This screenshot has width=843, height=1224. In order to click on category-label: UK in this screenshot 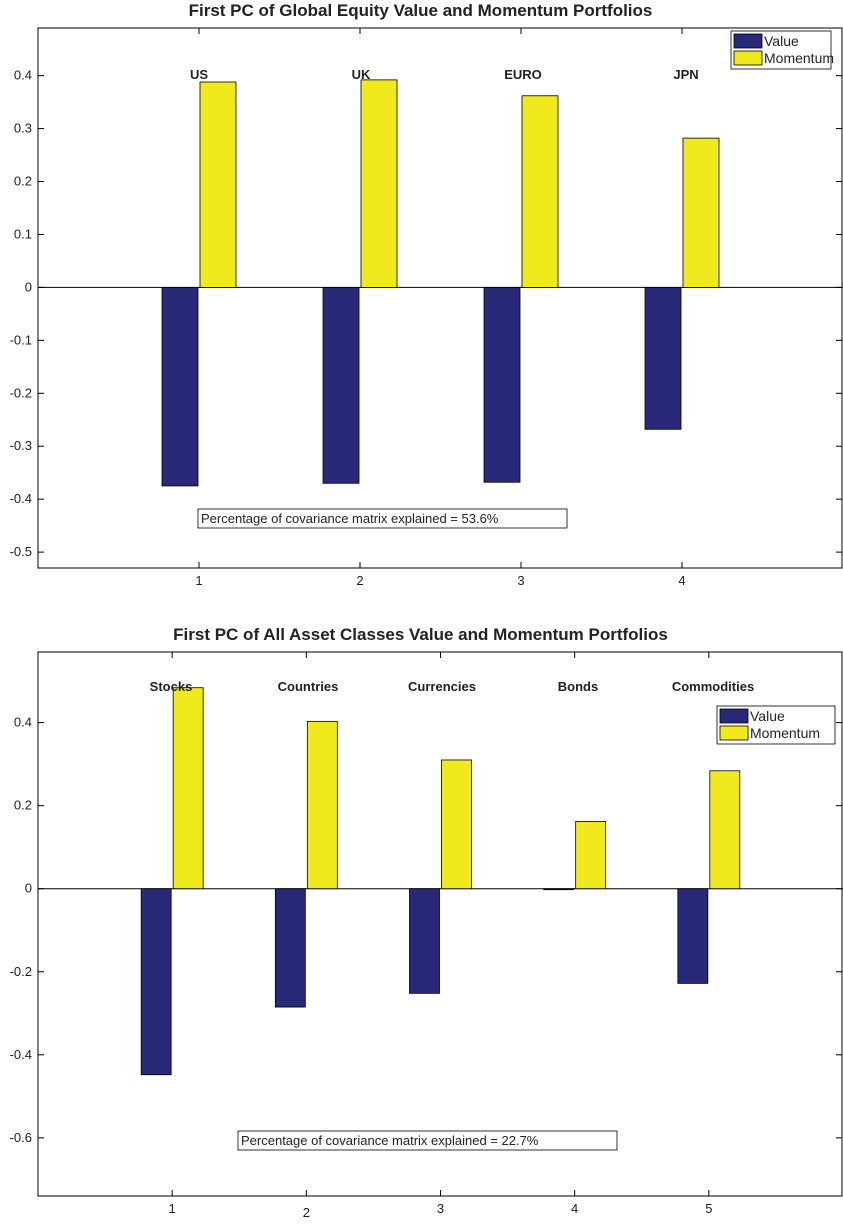, I will do `click(361, 74)`.